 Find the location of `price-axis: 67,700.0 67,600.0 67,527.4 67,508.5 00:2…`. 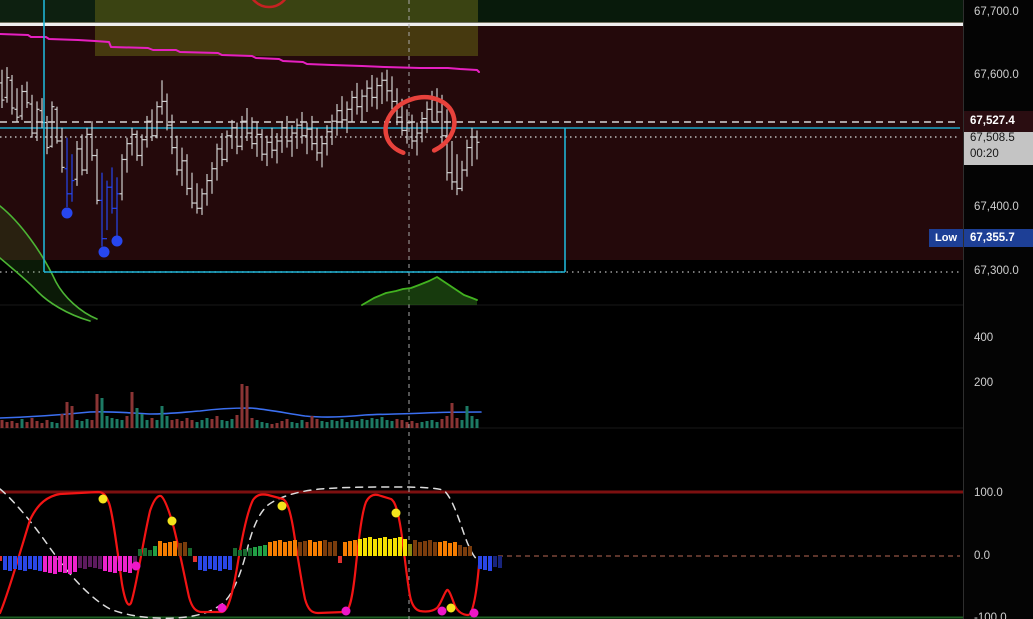

price-axis: 67,700.0 67,600.0 67,527.4 67,508.5 00:2… is located at coordinates (998, 309).